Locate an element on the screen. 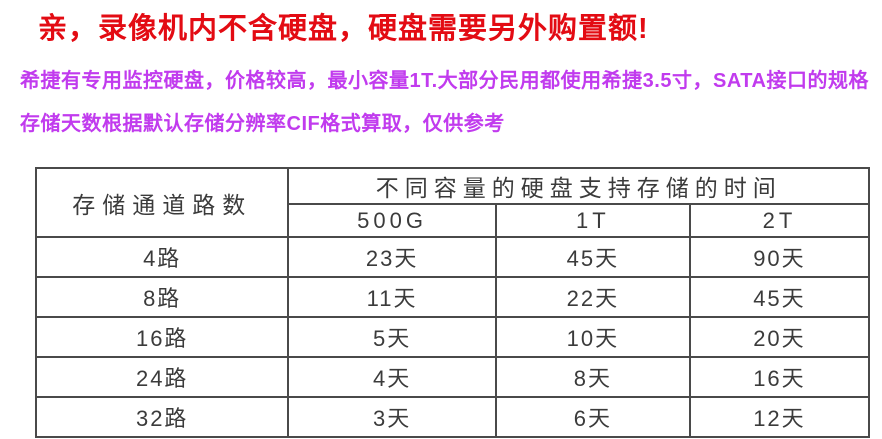 This screenshot has width=882, height=439. days-cell: 10天 is located at coordinates (592, 337).